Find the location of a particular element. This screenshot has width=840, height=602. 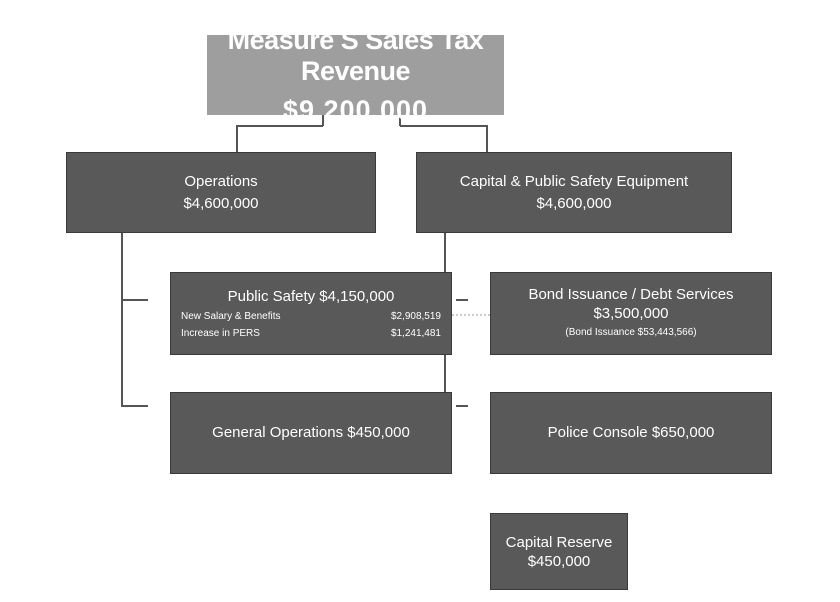

node-note: (Bond Issuance $53,443,566) is located at coordinates (631, 332).